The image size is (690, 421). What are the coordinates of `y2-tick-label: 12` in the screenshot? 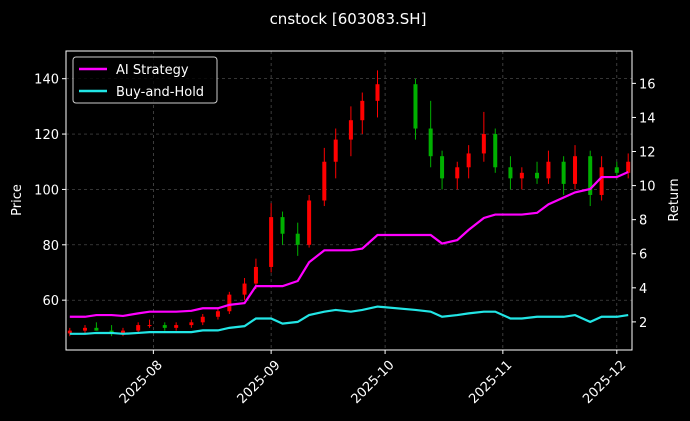 It's located at (647, 153).